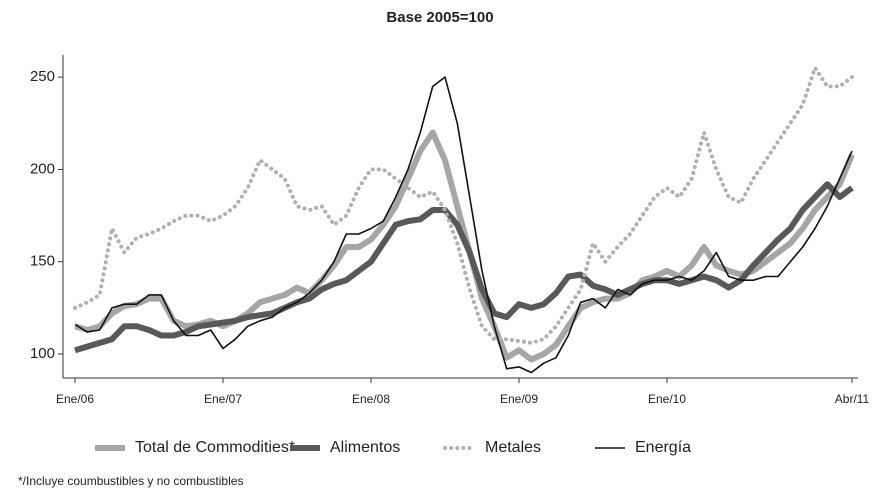  I want to click on x-tick-label: Abr/11, so click(852, 399).